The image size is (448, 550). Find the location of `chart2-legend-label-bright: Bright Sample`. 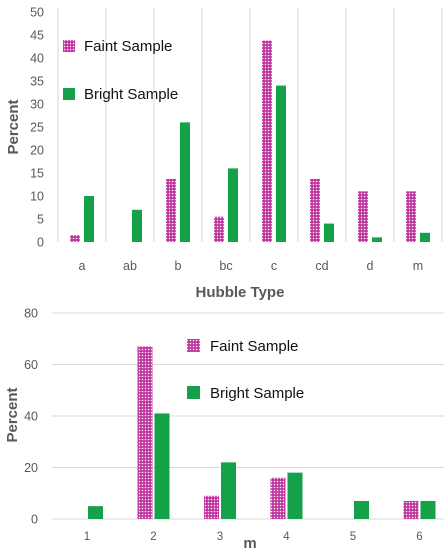

chart2-legend-label-bright: Bright Sample is located at coordinates (257, 393).